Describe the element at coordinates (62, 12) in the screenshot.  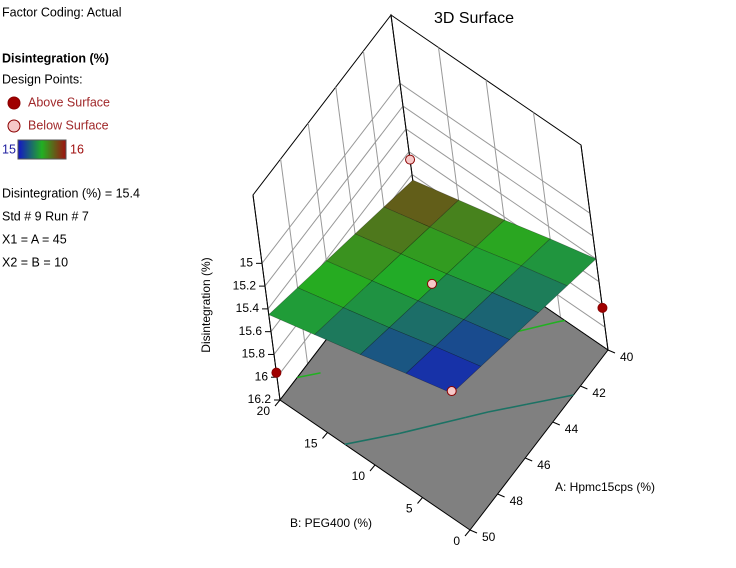
I see `factor-coding: Factor Coding: Actual` at that location.